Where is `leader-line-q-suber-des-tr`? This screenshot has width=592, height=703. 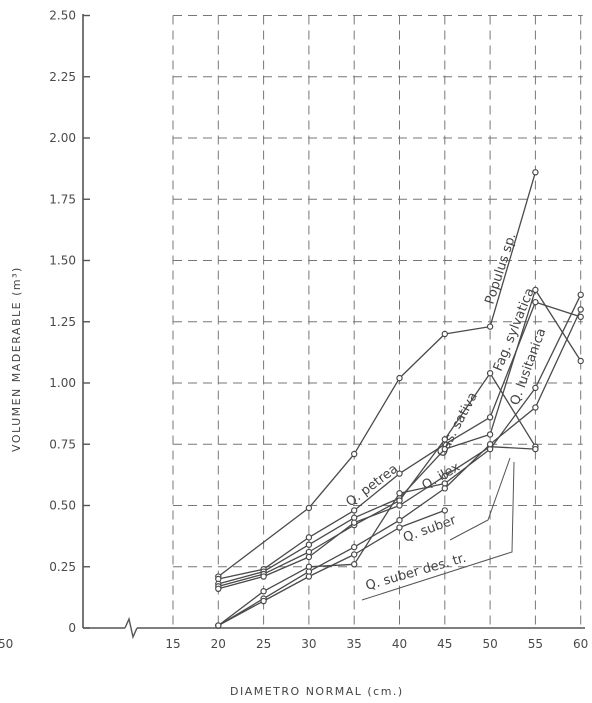 leader-line-q-suber-des-tr is located at coordinates (438, 531).